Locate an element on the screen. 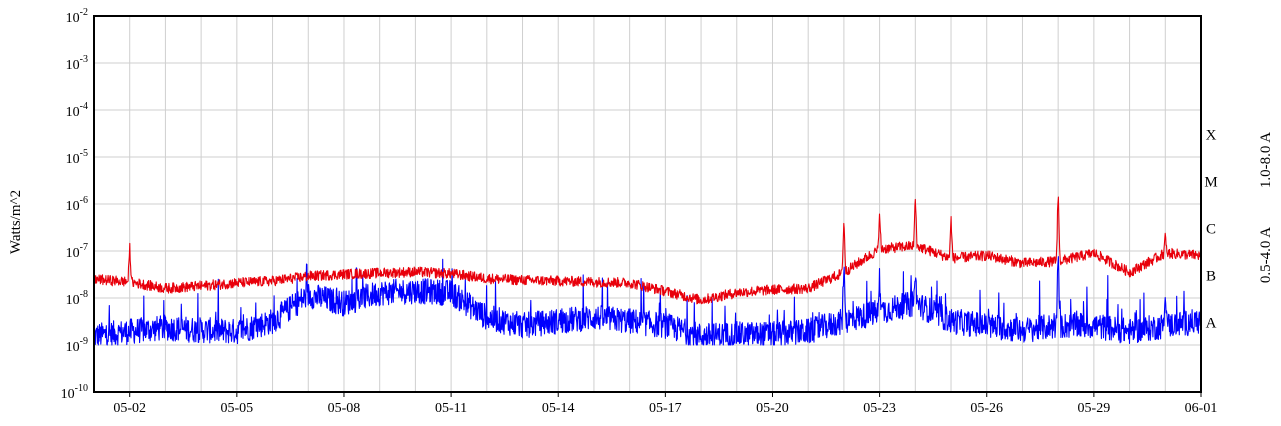  flare-class-labels: X M C B A is located at coordinates (1210, 230).